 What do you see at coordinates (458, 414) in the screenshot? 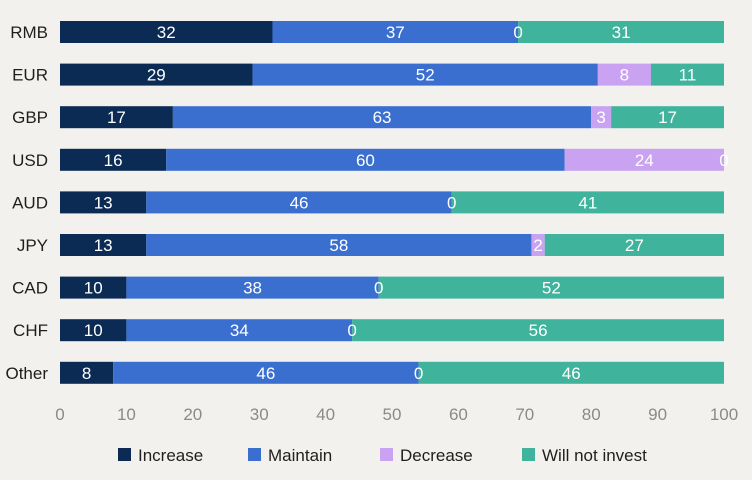
I see `x-tick-label: 60` at bounding box center [458, 414].